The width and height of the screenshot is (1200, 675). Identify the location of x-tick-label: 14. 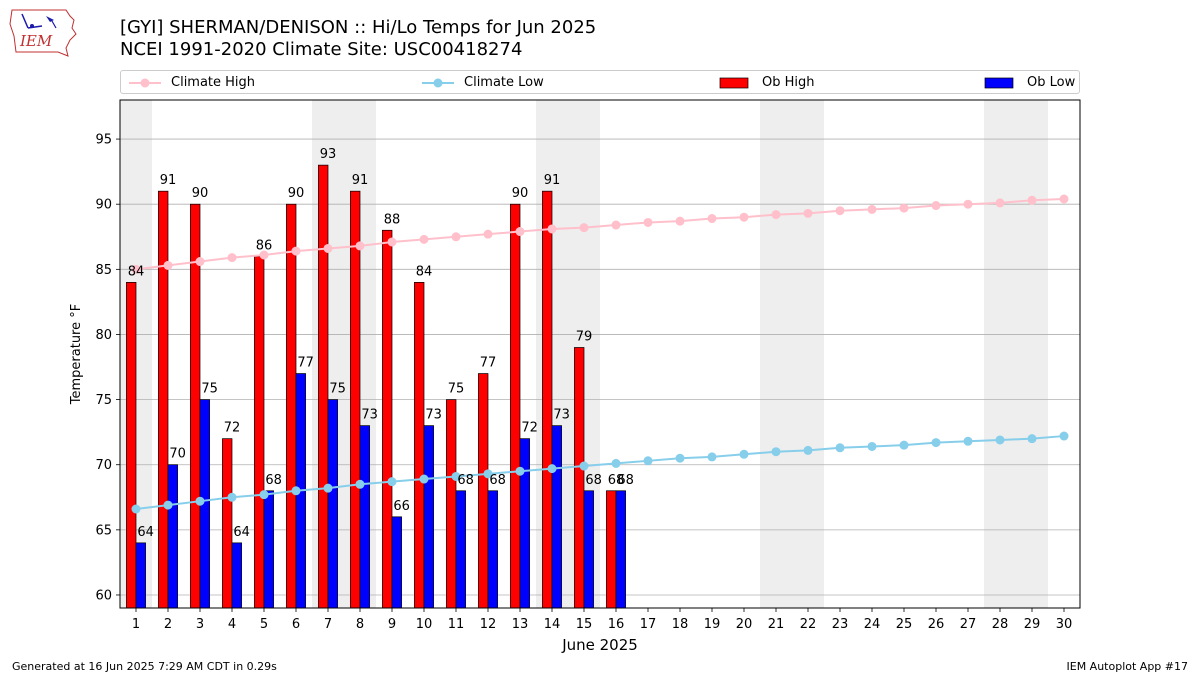
(552, 624).